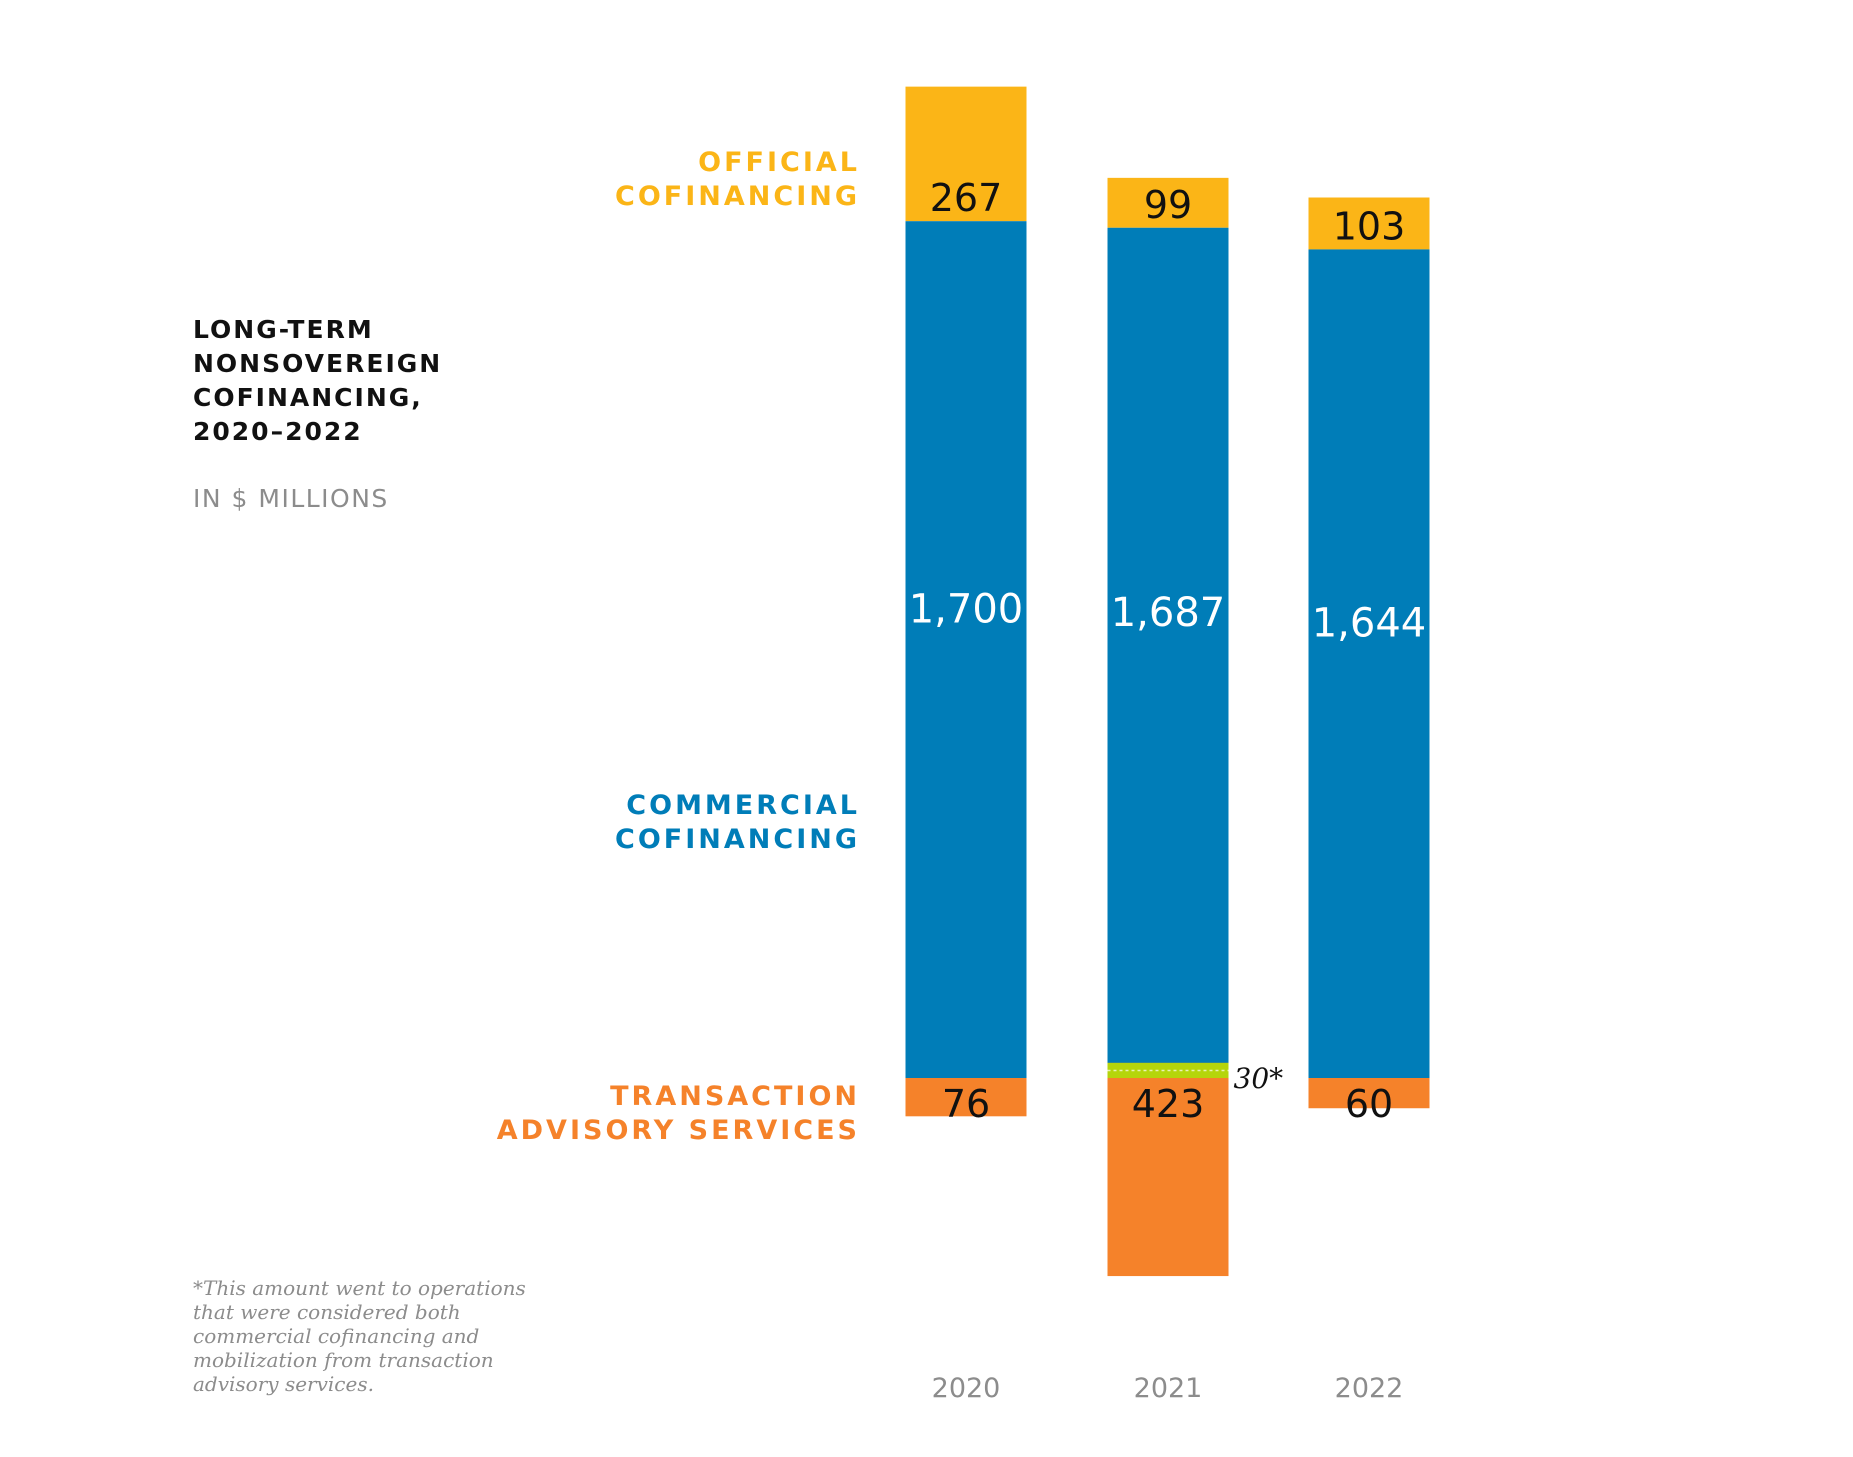 This screenshot has height=1457, width=1853. I want to click on x-tick-label-2021: 2021, so click(1168, 1388).